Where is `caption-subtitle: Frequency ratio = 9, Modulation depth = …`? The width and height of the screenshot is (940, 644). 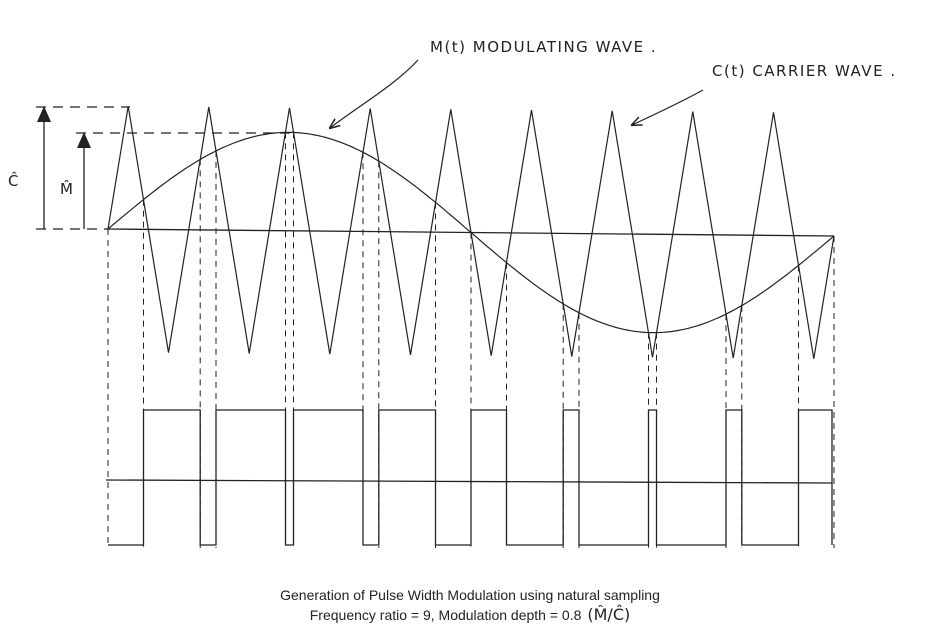
caption-subtitle: Frequency ratio = 9, Modulation depth = … is located at coordinates (470, 614).